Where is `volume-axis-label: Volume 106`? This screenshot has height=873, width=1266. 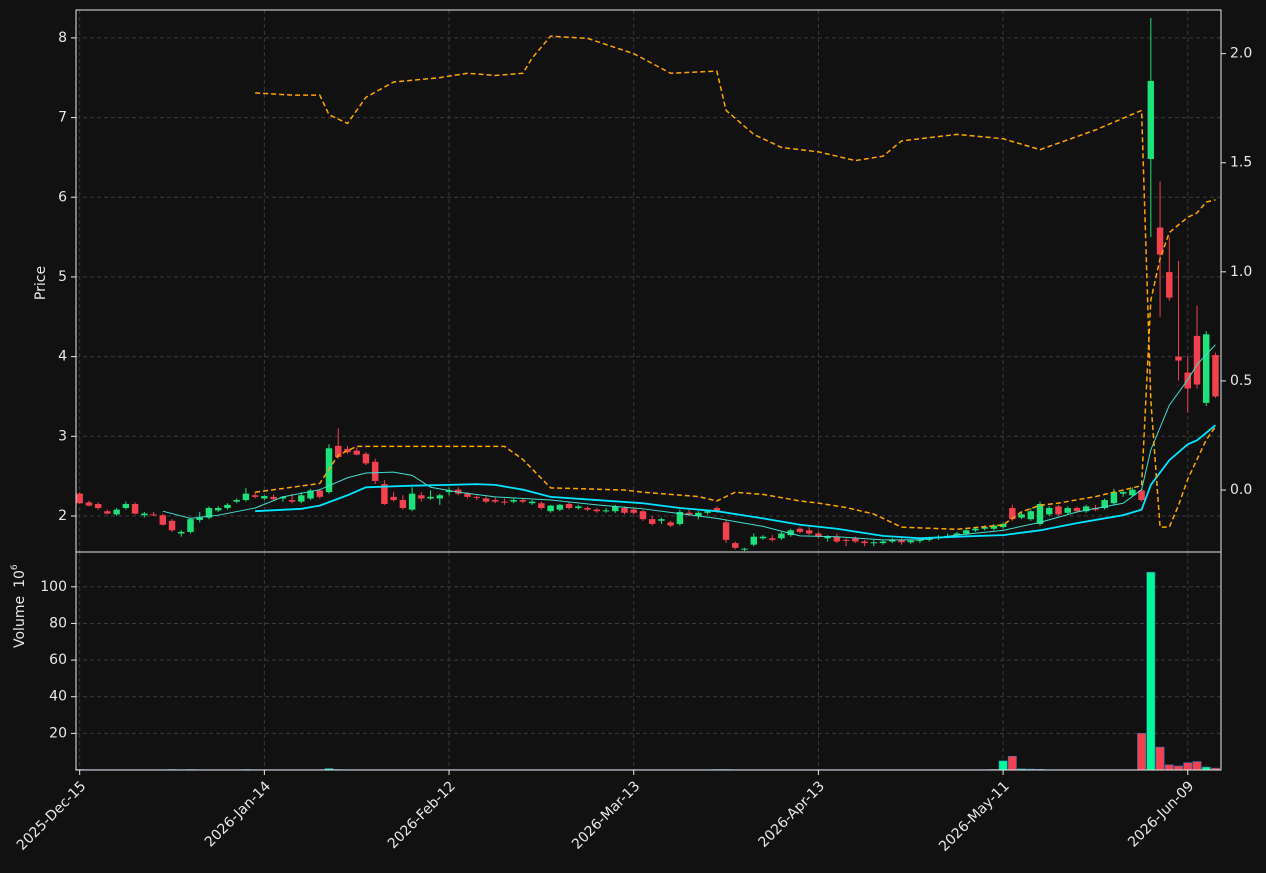 volume-axis-label: Volume 106 is located at coordinates (19, 606).